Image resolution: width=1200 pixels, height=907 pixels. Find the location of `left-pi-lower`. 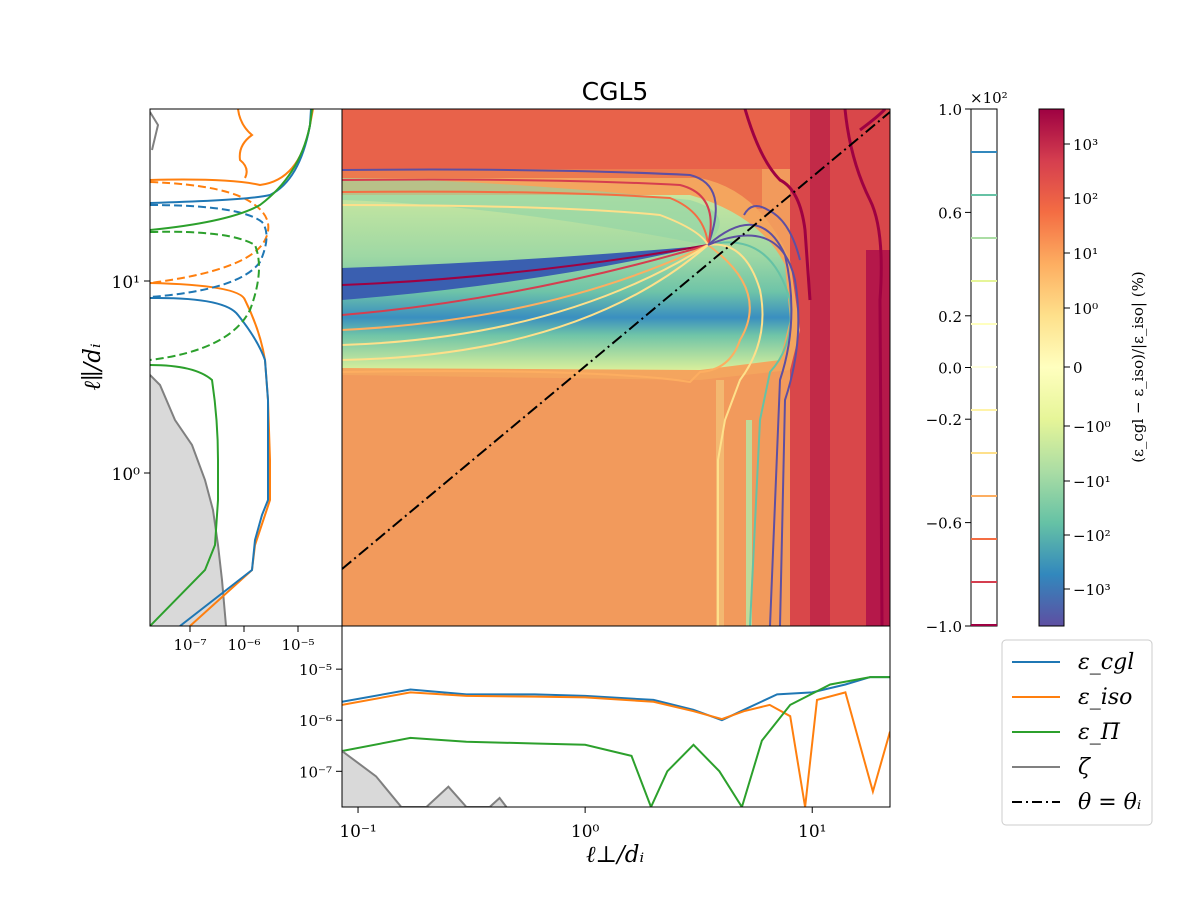

left-pi-lower is located at coordinates (184, 495).